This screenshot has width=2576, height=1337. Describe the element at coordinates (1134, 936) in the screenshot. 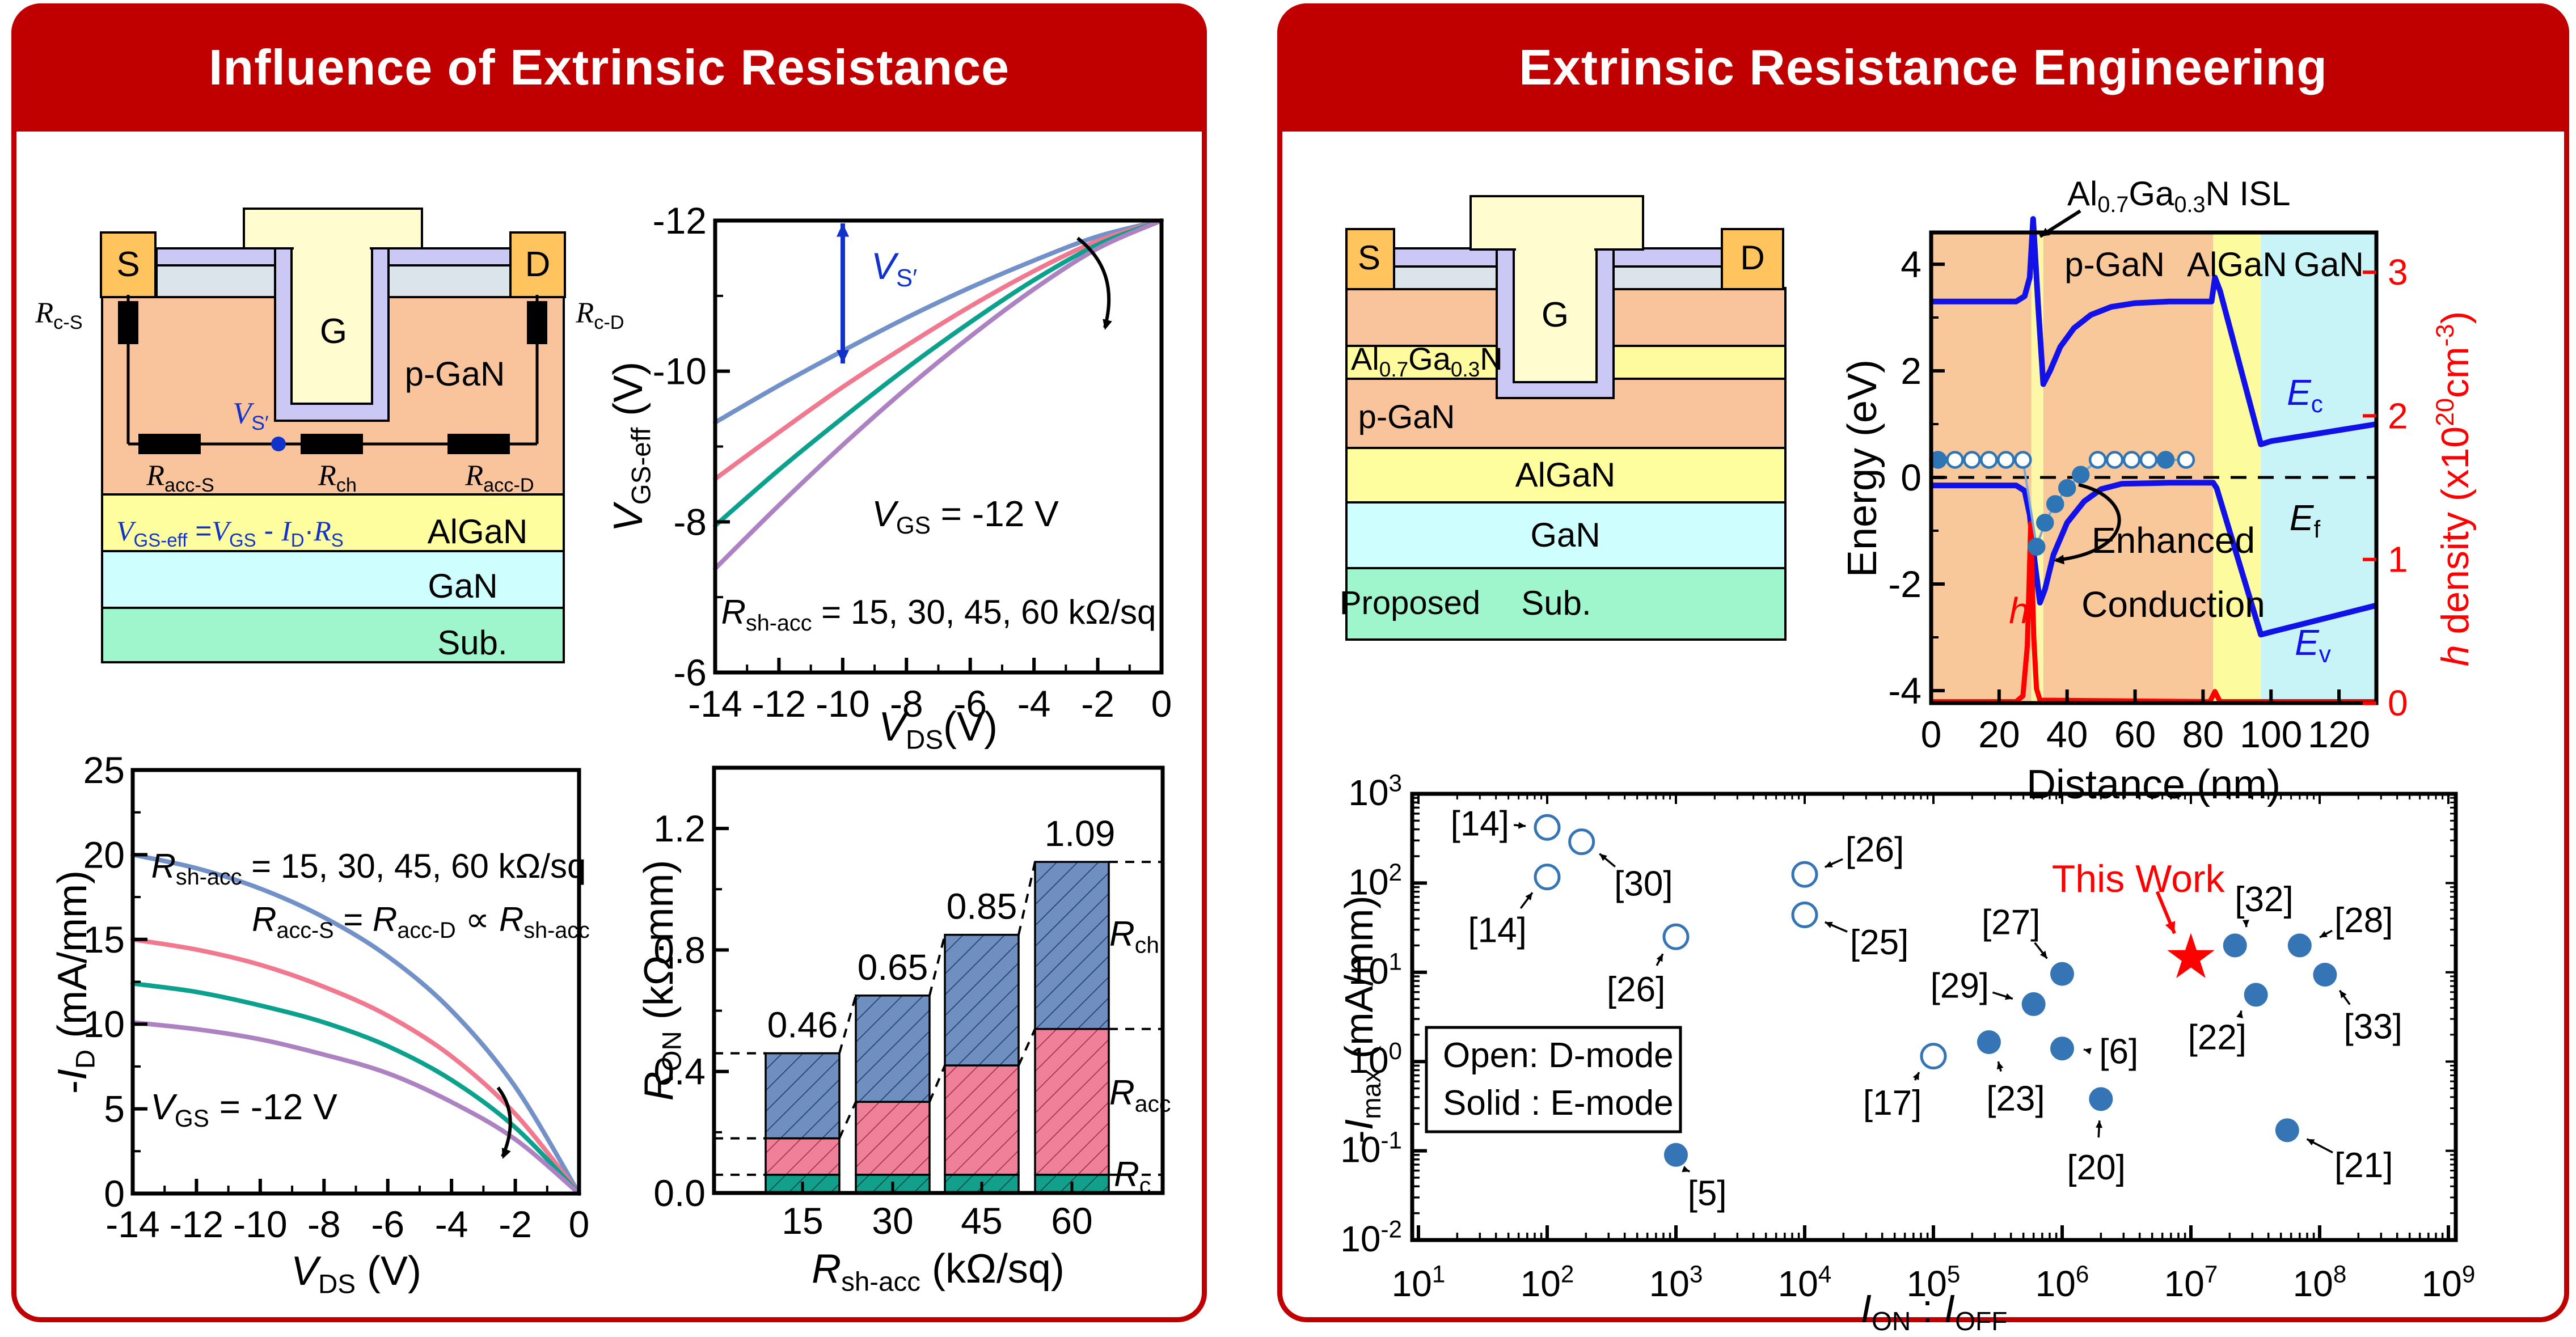

I see `svg-text: Rch` at that location.